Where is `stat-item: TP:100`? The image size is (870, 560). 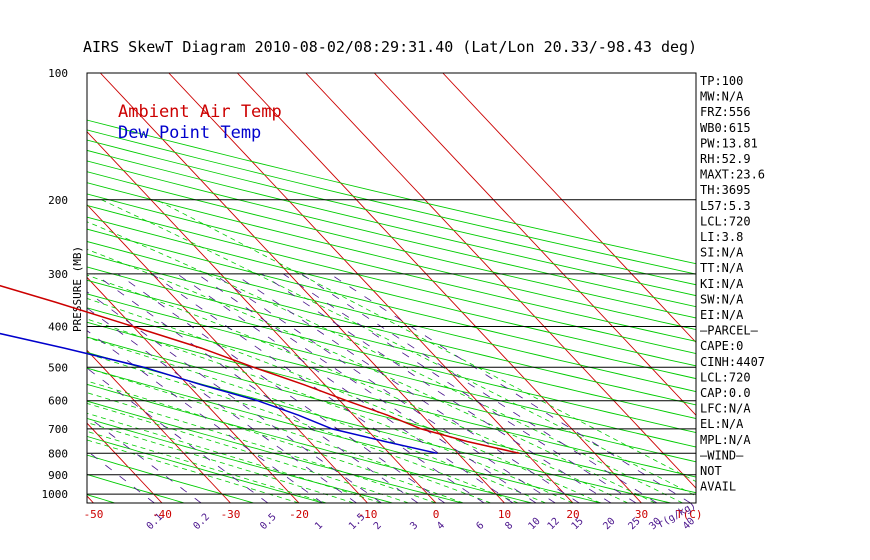
stat-item: TP:100 is located at coordinates (721, 81).